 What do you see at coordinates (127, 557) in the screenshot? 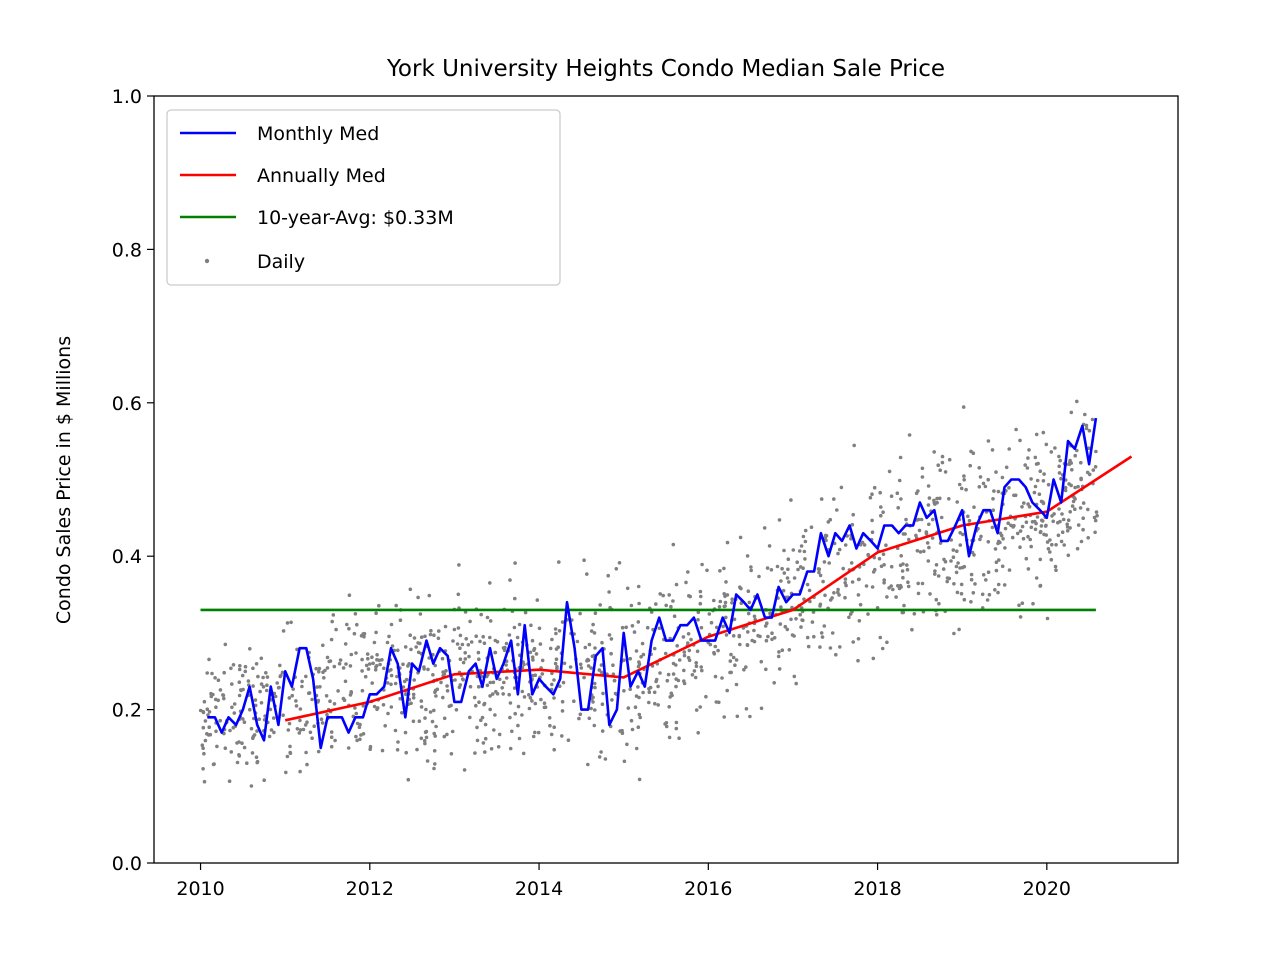
I see `y-tick-label: 0.4` at bounding box center [127, 557].